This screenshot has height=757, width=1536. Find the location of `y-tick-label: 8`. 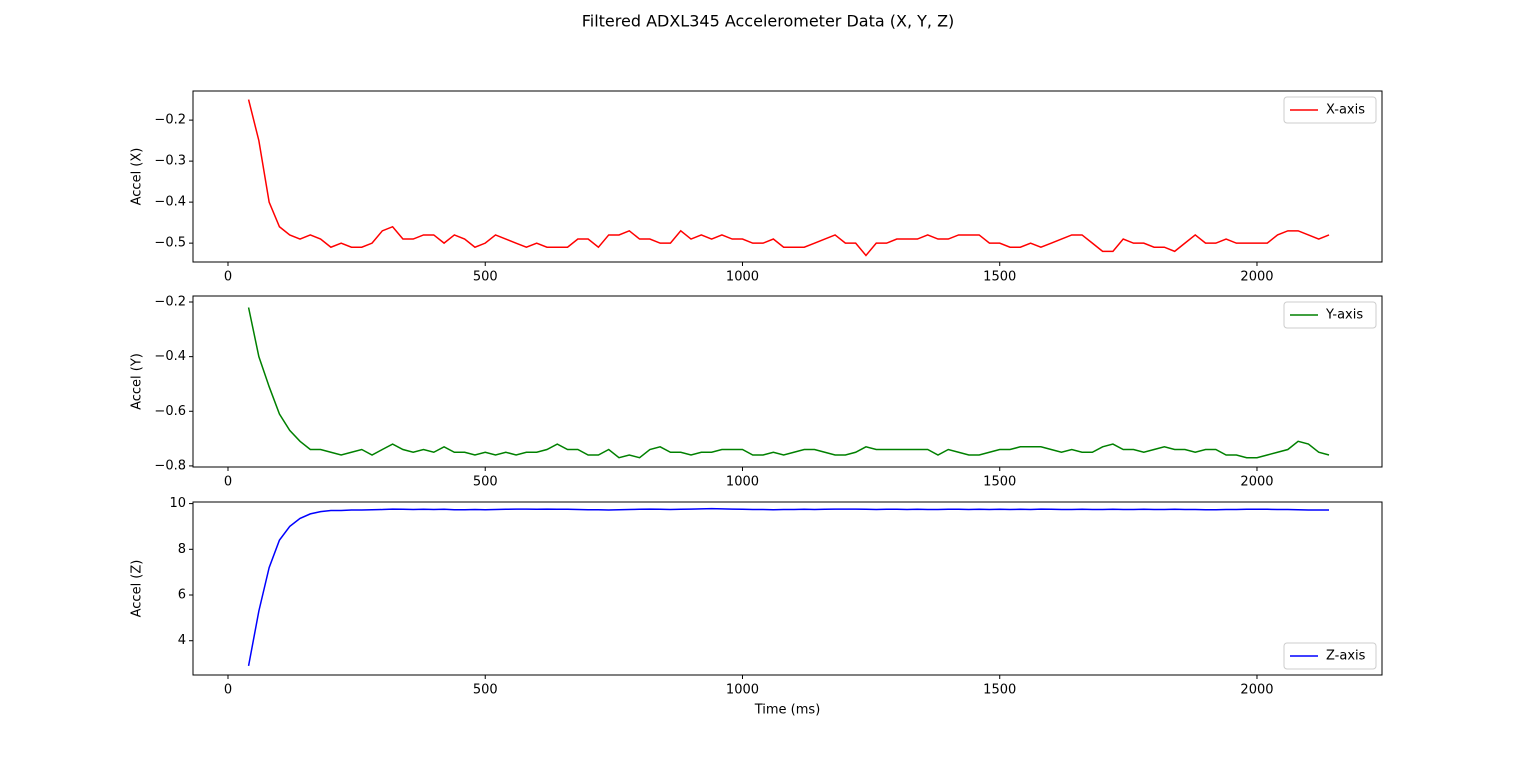

y-tick-label: 8 is located at coordinates (182, 549).